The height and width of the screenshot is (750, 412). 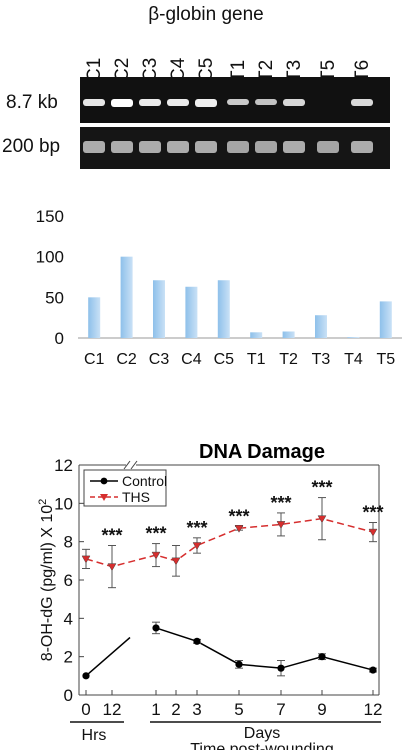 What do you see at coordinates (68, 580) in the screenshot?
I see `y-tick-label: 6` at bounding box center [68, 580].